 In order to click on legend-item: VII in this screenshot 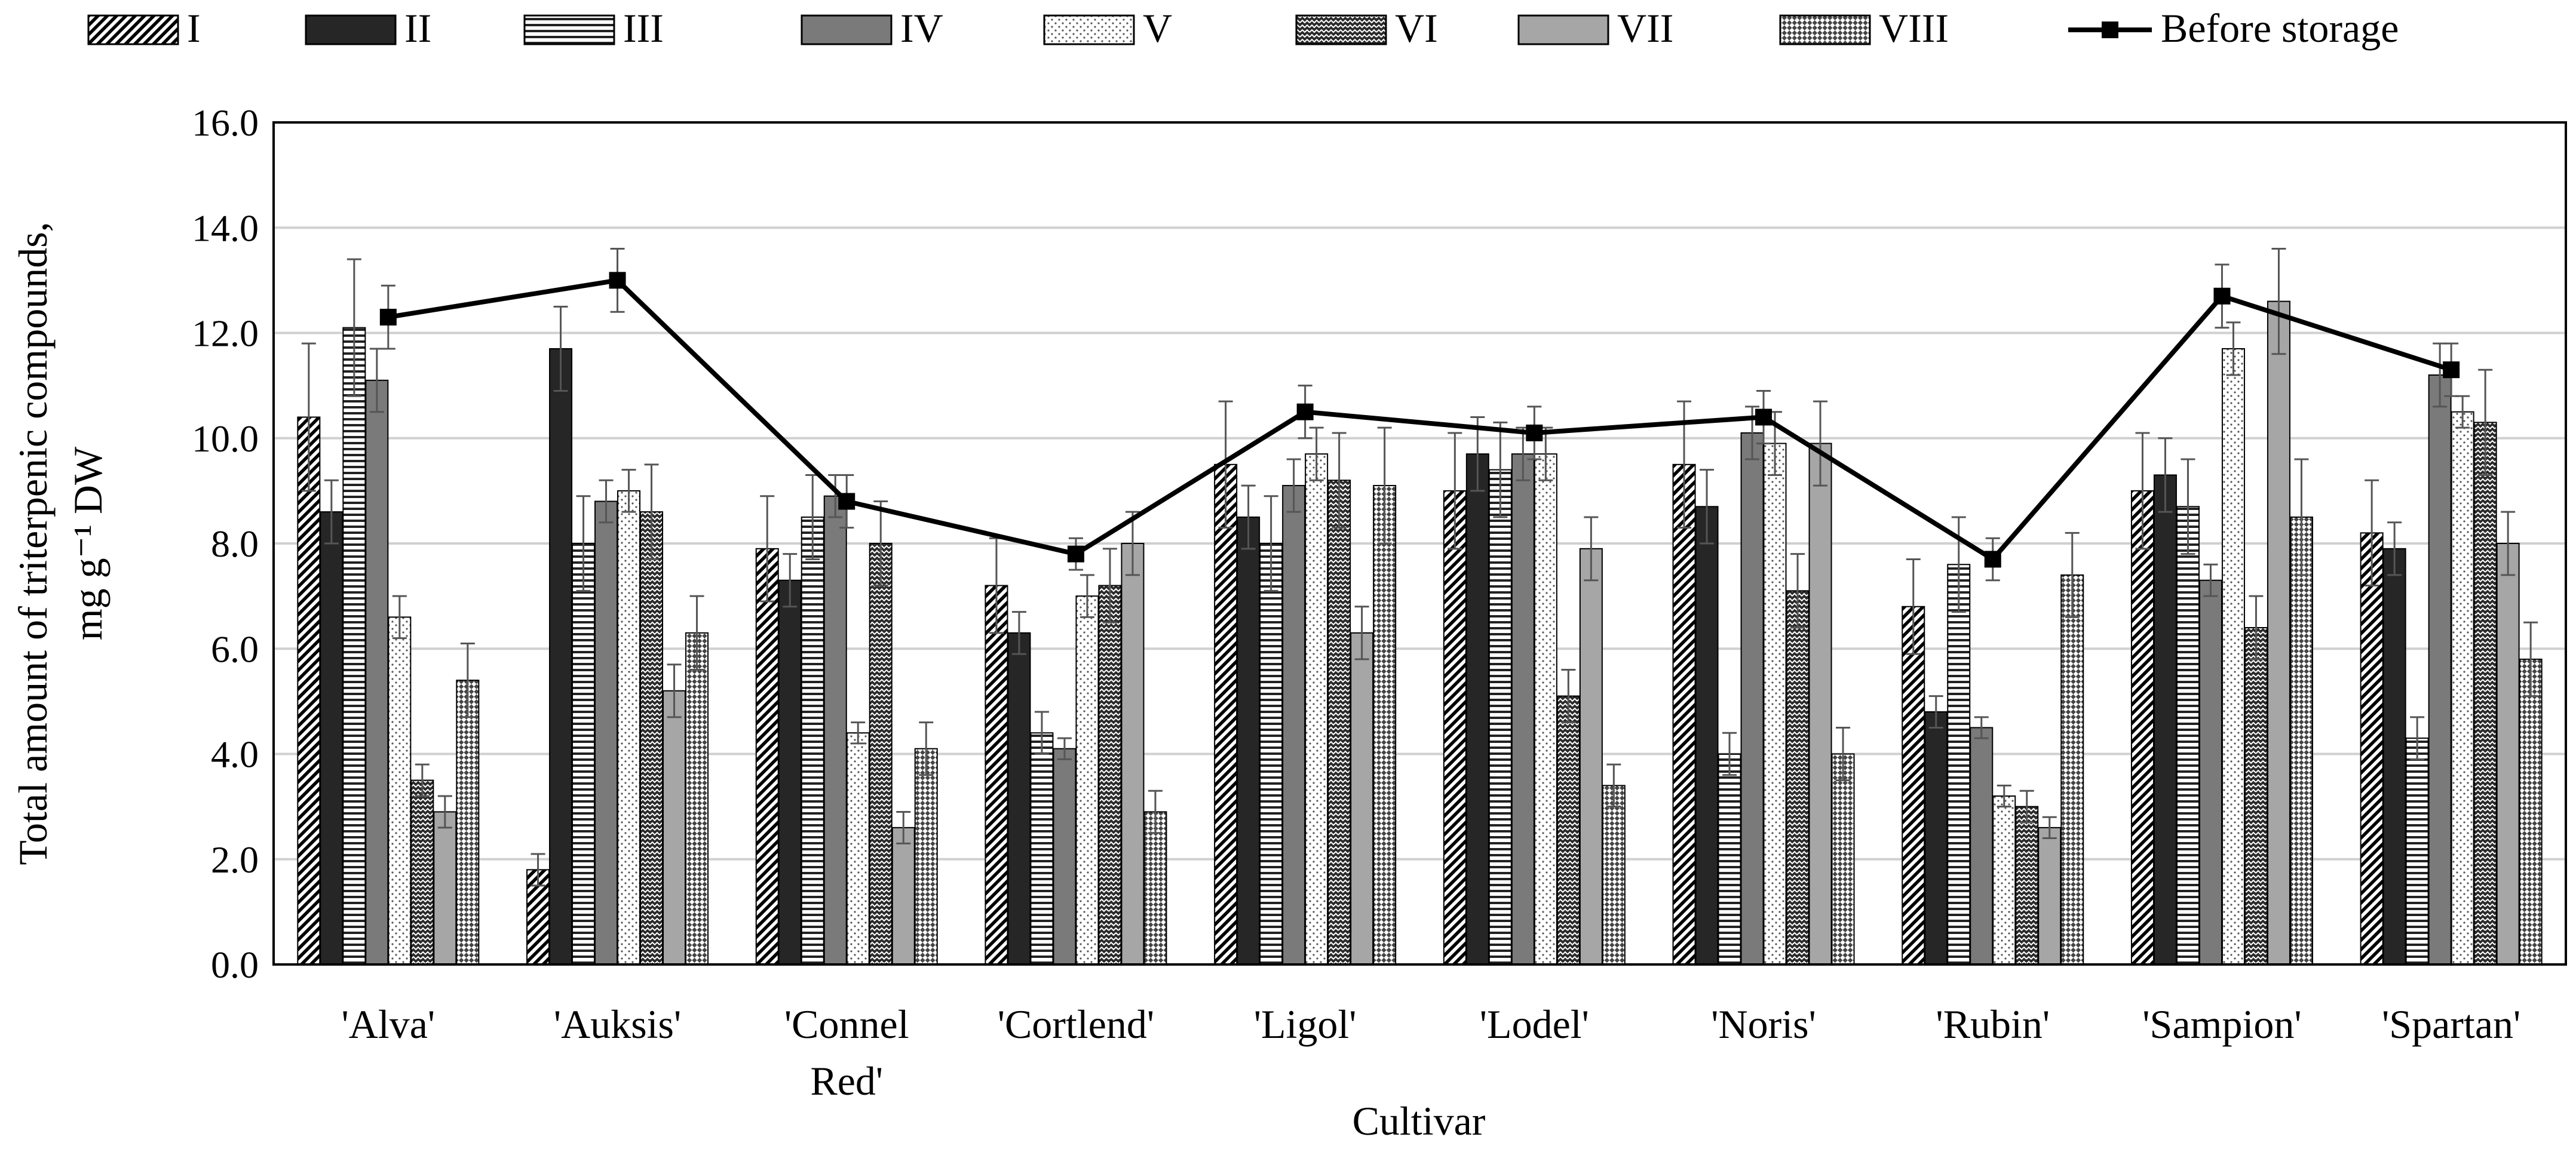, I will do `click(1595, 28)`.